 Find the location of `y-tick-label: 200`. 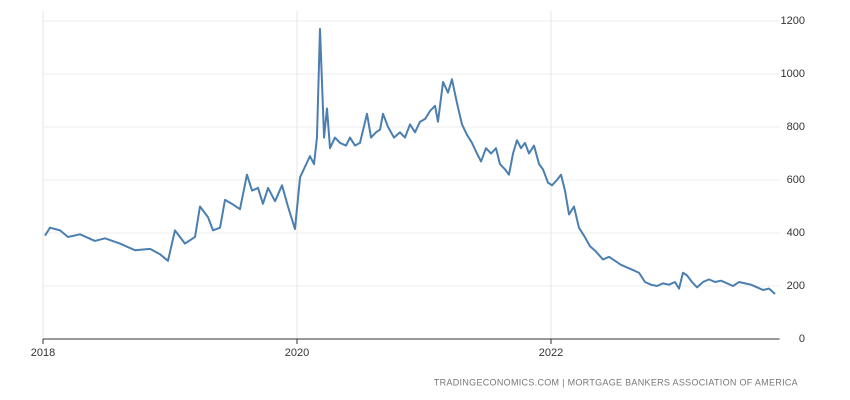

y-tick-label: 200 is located at coordinates (796, 286).